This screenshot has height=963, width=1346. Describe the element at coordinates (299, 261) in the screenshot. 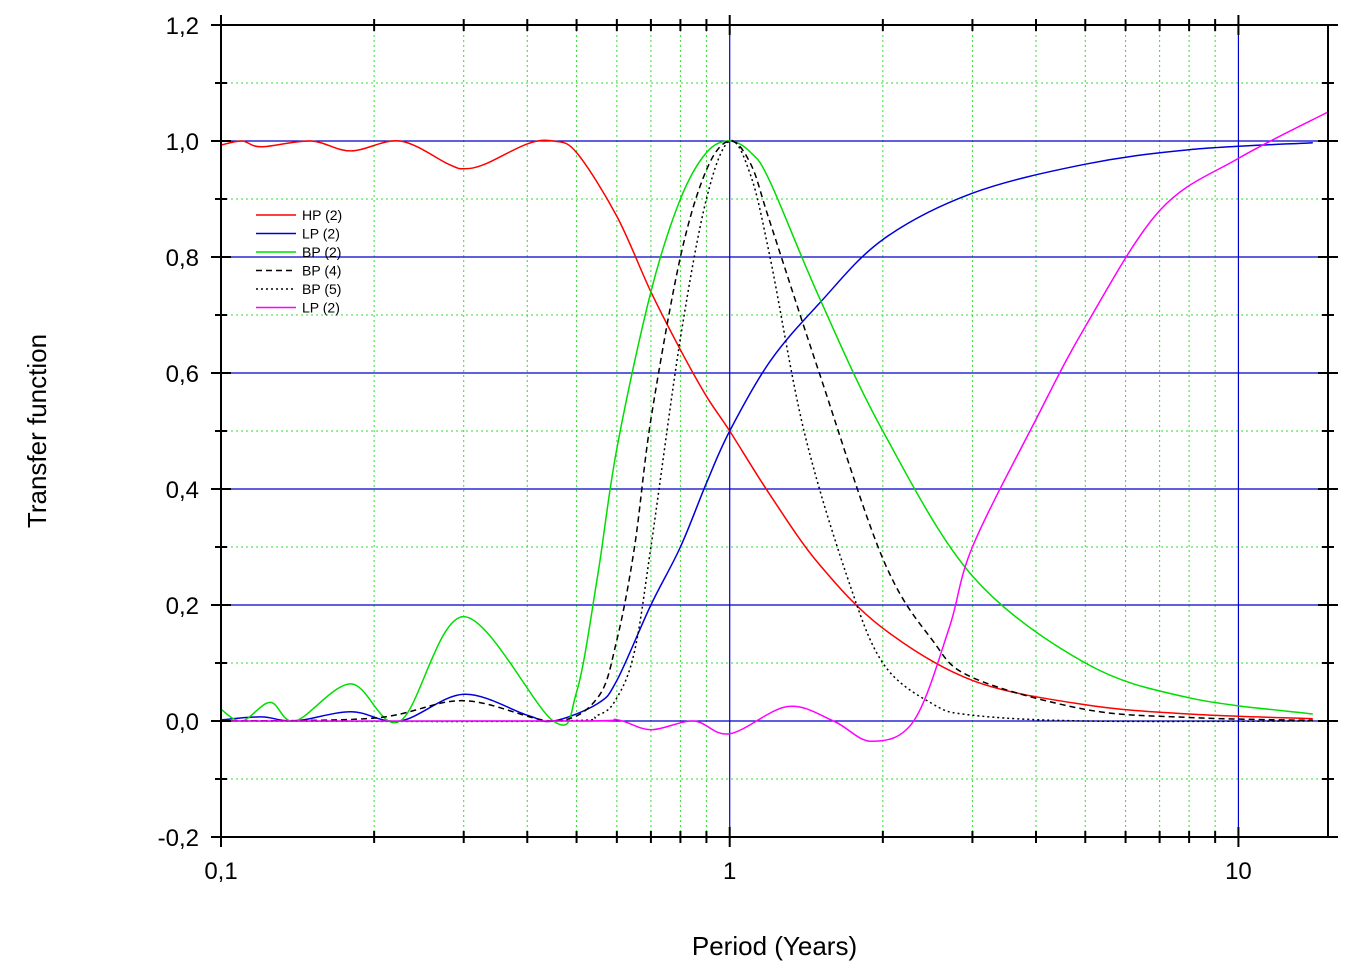

I see `legend: HP (2) LP (2) BP (2) BP (4) BP (5) LP (2)` at that location.